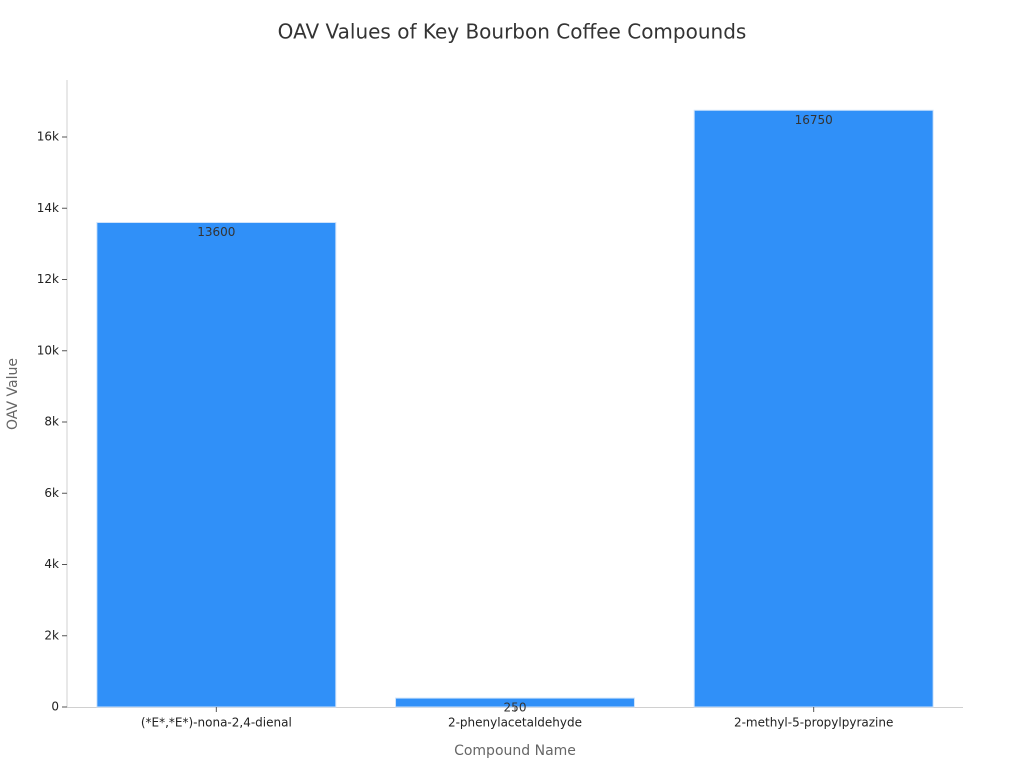 The width and height of the screenshot is (1024, 768). Describe the element at coordinates (48, 208) in the screenshot. I see `y-tick-label: 14k` at that location.